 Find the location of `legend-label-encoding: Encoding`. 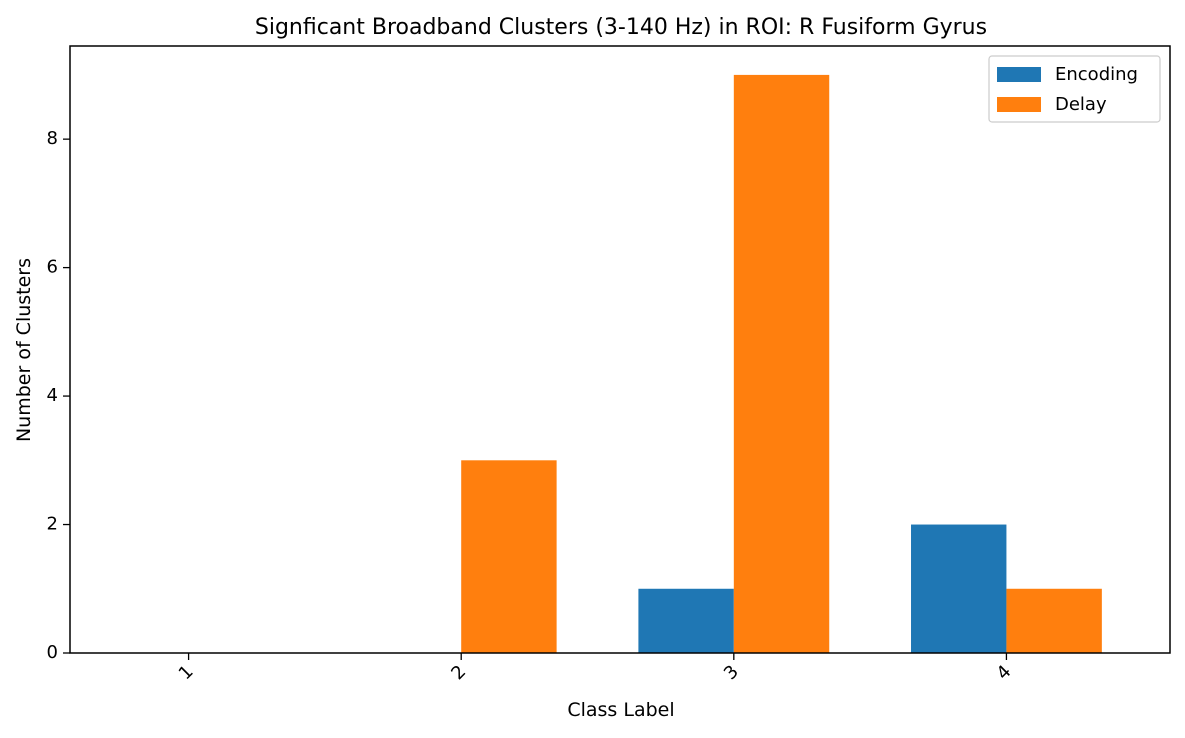

legend-label-encoding: Encoding is located at coordinates (1096, 74).